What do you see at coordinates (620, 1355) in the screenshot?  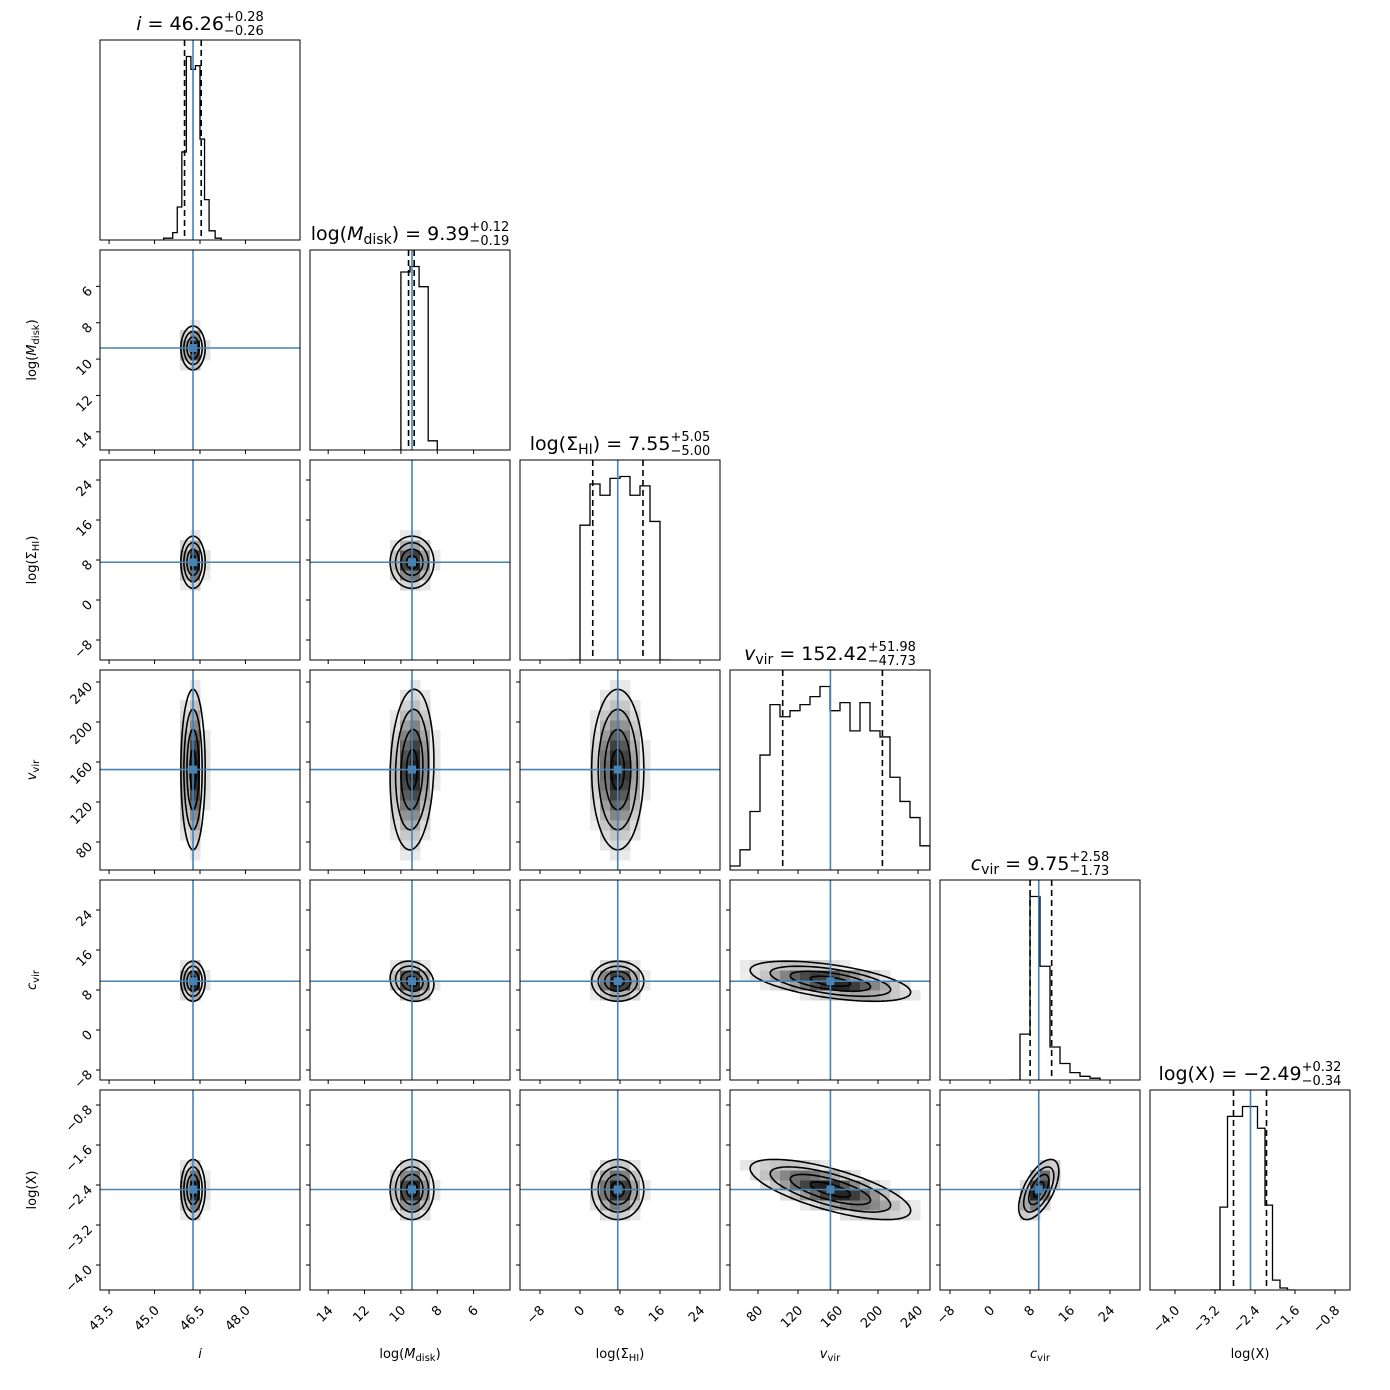 I see `svg-text: log(ΣHI)` at bounding box center [620, 1355].